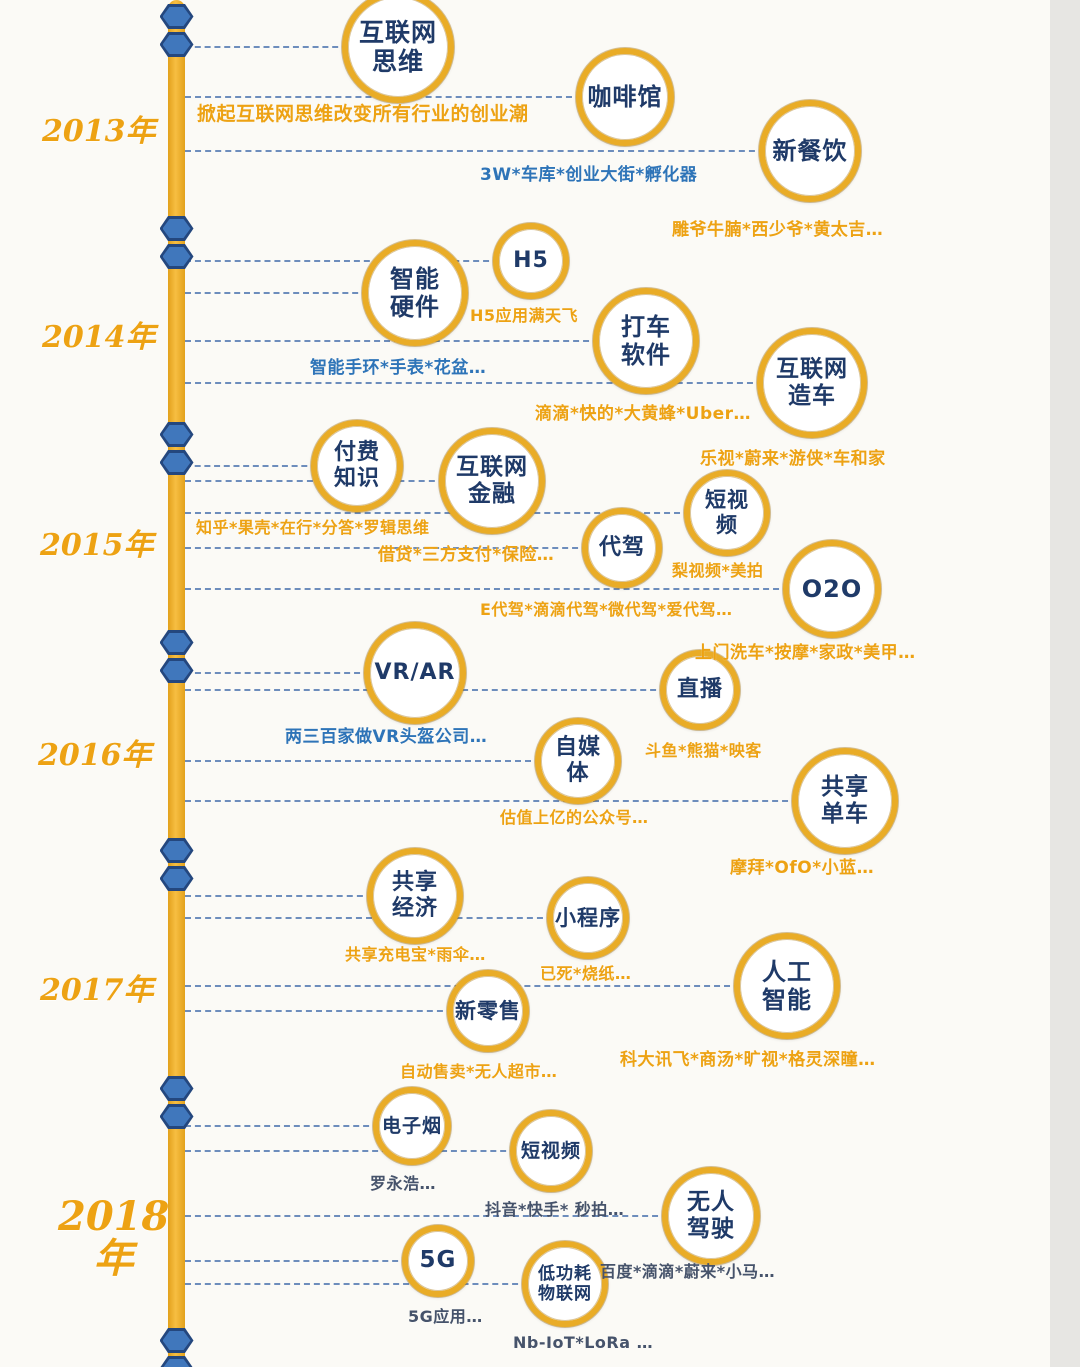 Image resolution: width=1080 pixels, height=1367 pixels. I want to click on bubble-label-mini-programs: 小程序, so click(588, 917).